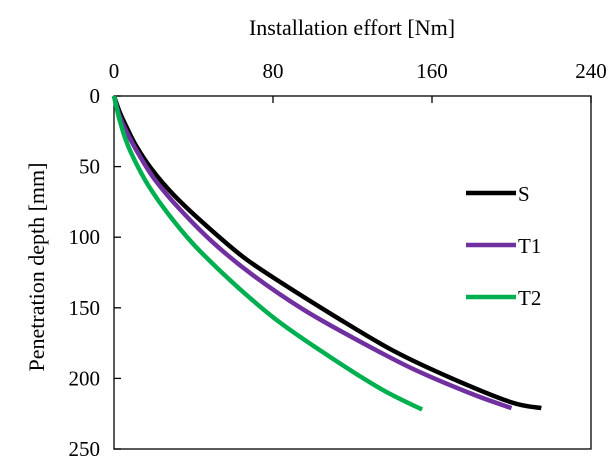 Image resolution: width=610 pixels, height=457 pixels. Describe the element at coordinates (85, 447) in the screenshot. I see `y-tick-label: 250` at that location.